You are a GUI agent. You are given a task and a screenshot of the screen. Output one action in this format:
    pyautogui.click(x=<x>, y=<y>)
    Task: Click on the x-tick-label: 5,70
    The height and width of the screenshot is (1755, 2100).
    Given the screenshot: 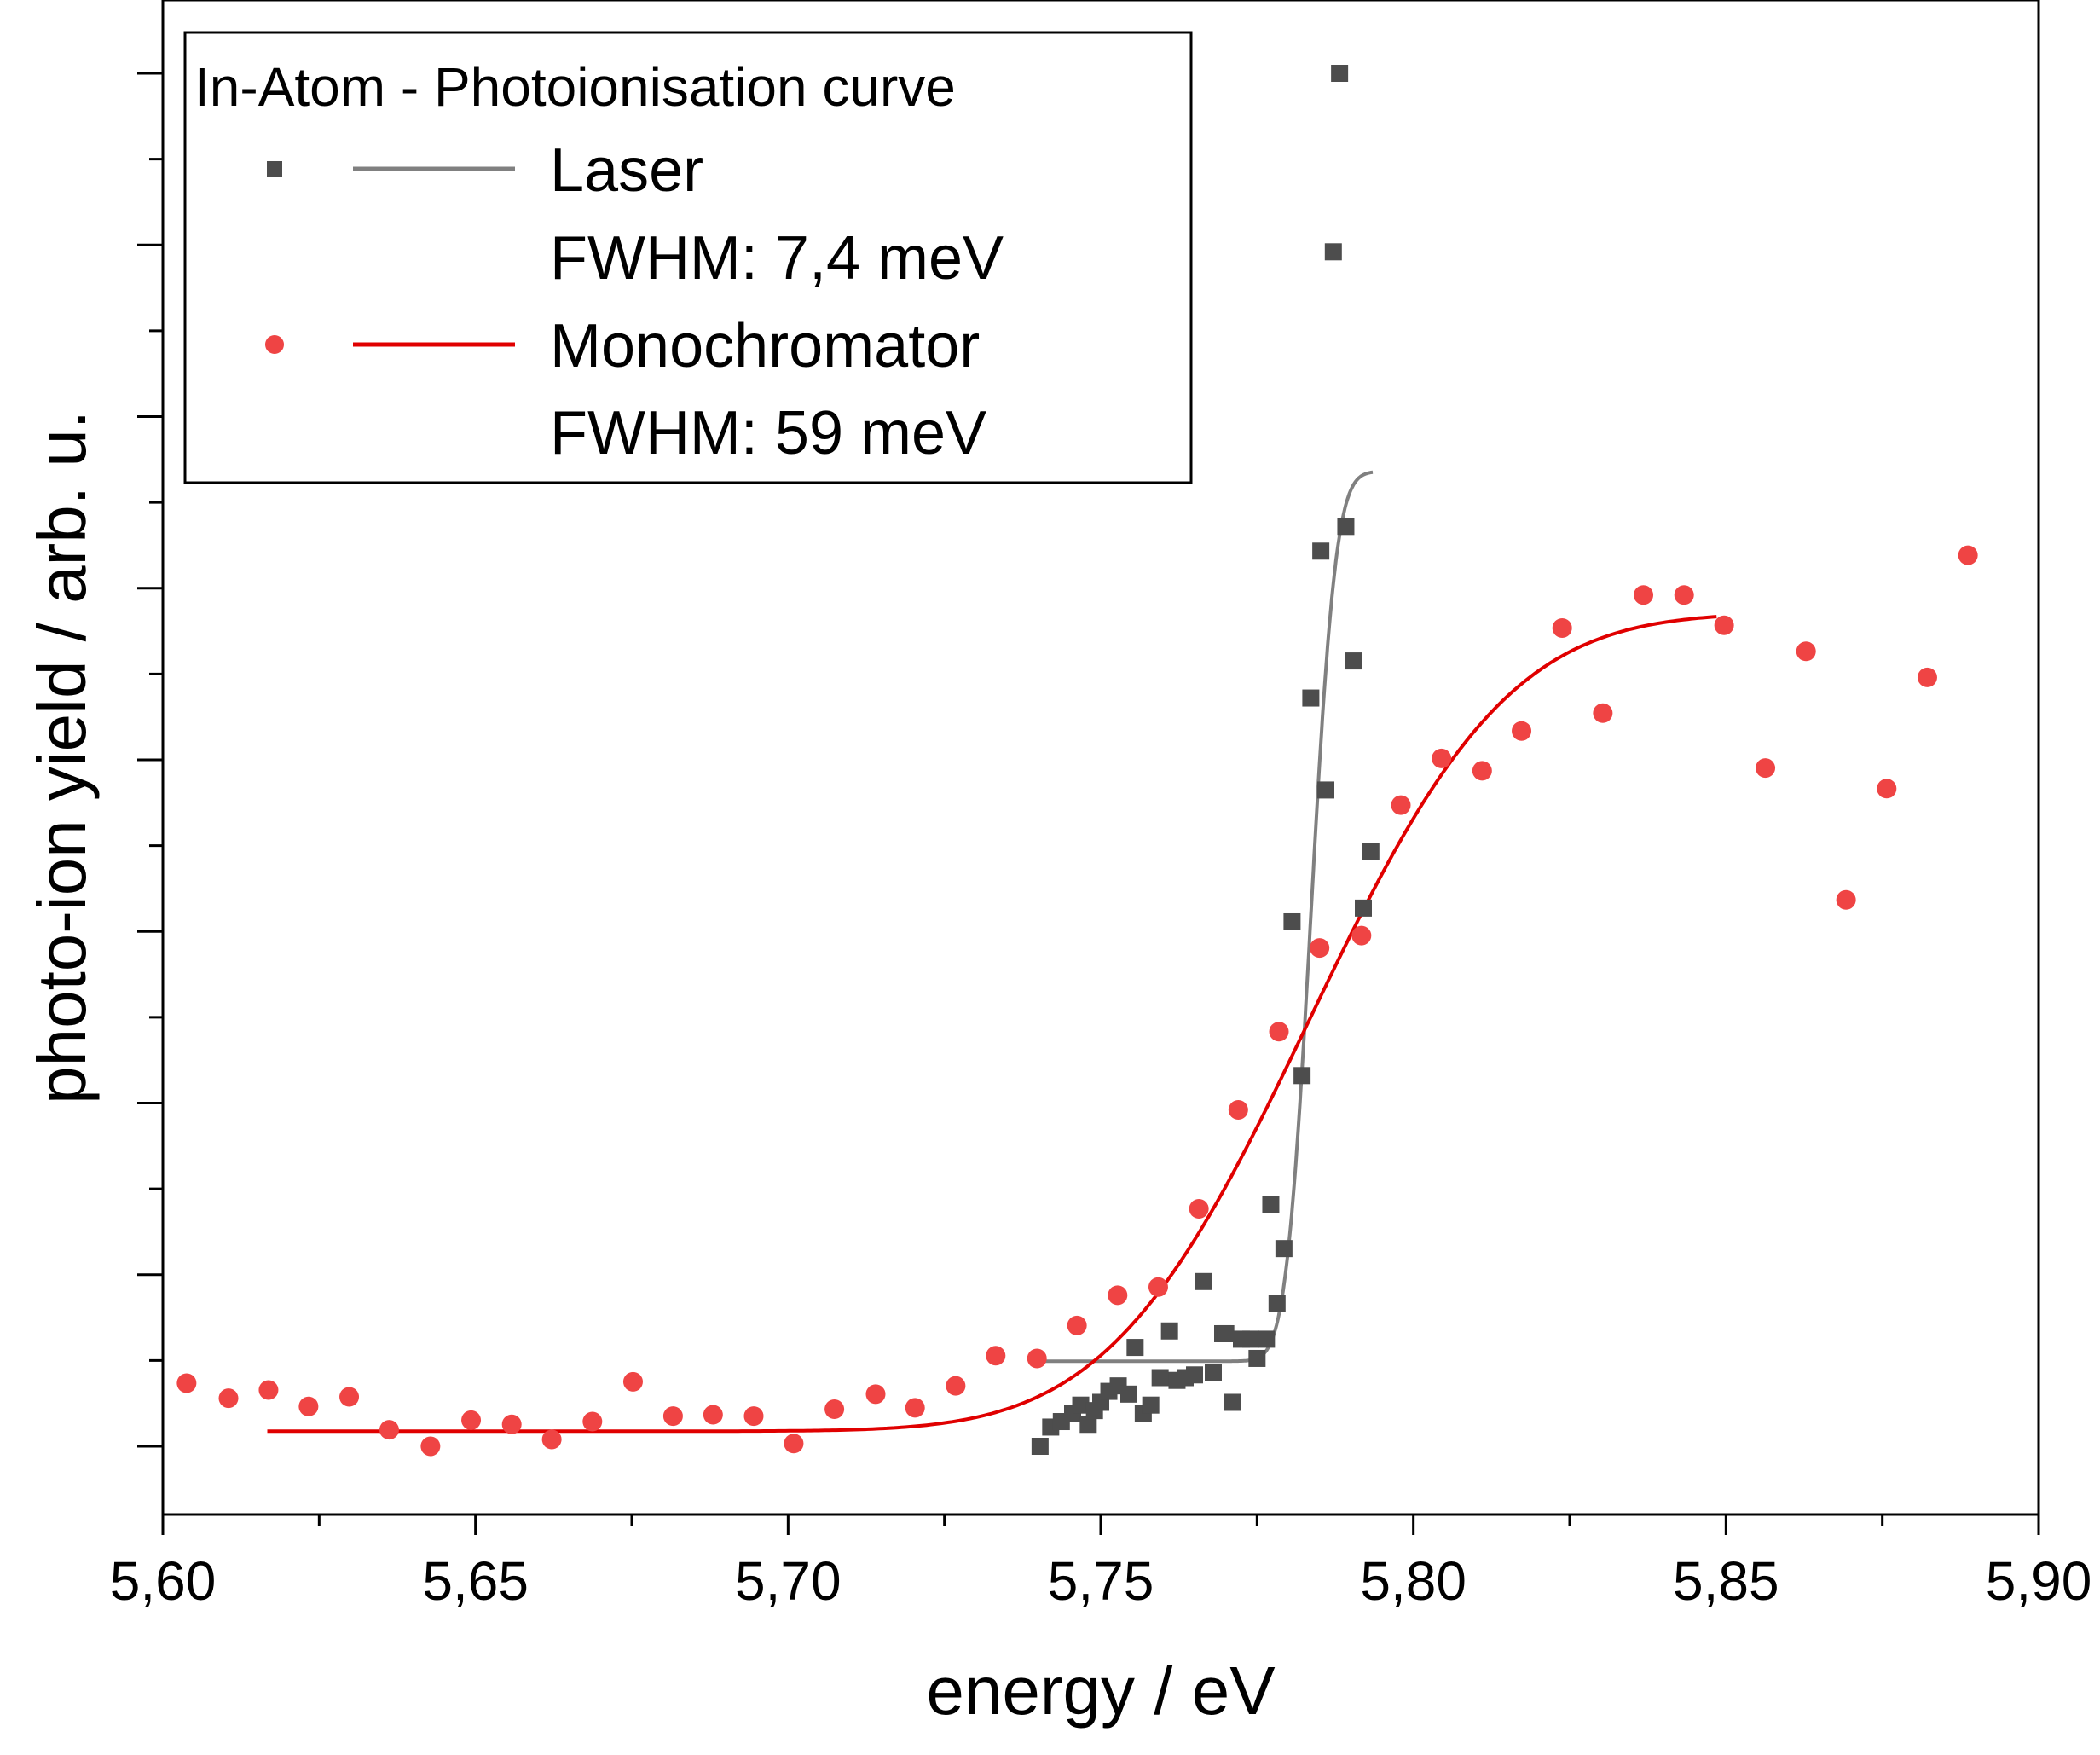 What is the action you would take?
    pyautogui.click(x=788, y=1581)
    